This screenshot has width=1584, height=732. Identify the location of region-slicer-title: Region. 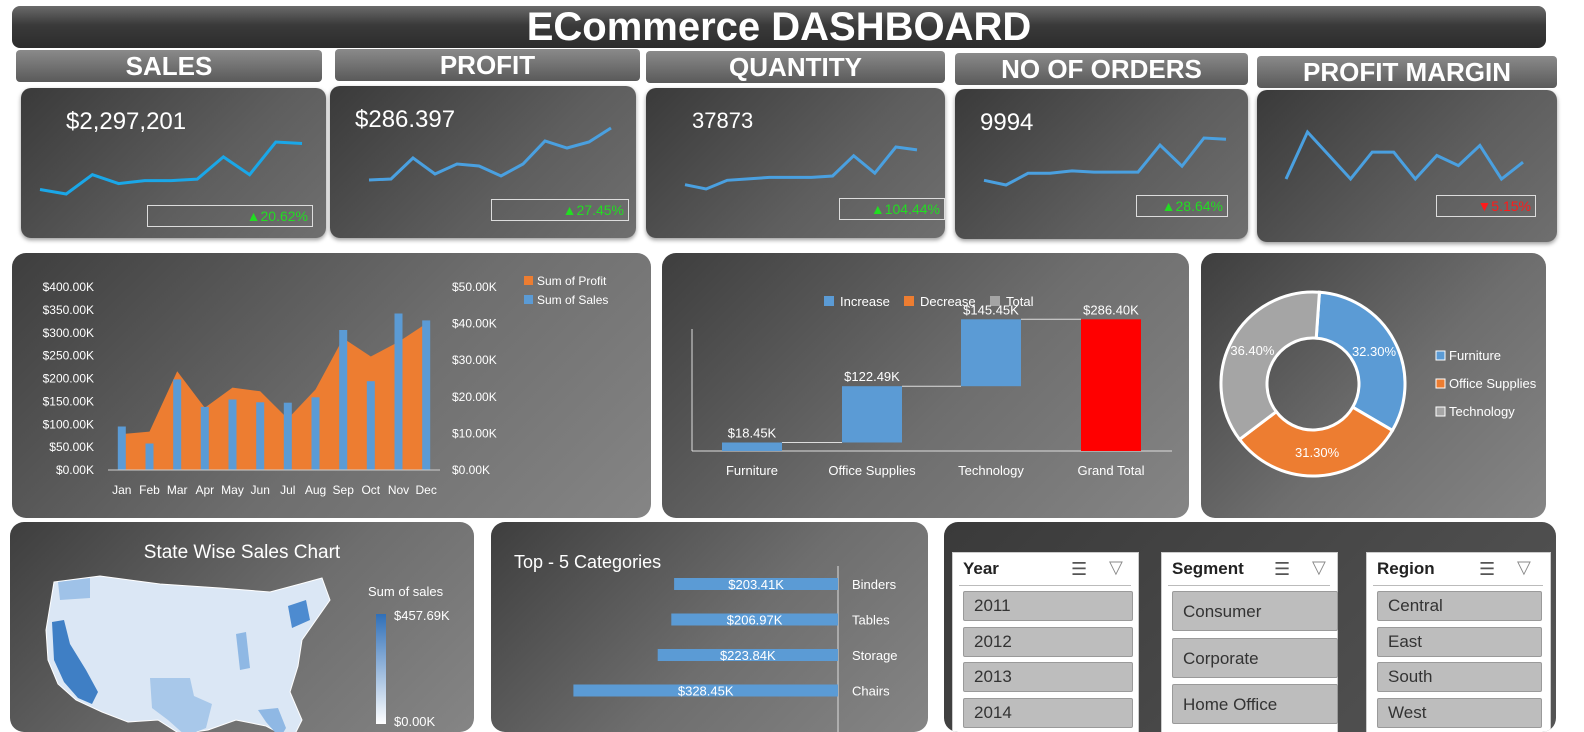
(1406, 568).